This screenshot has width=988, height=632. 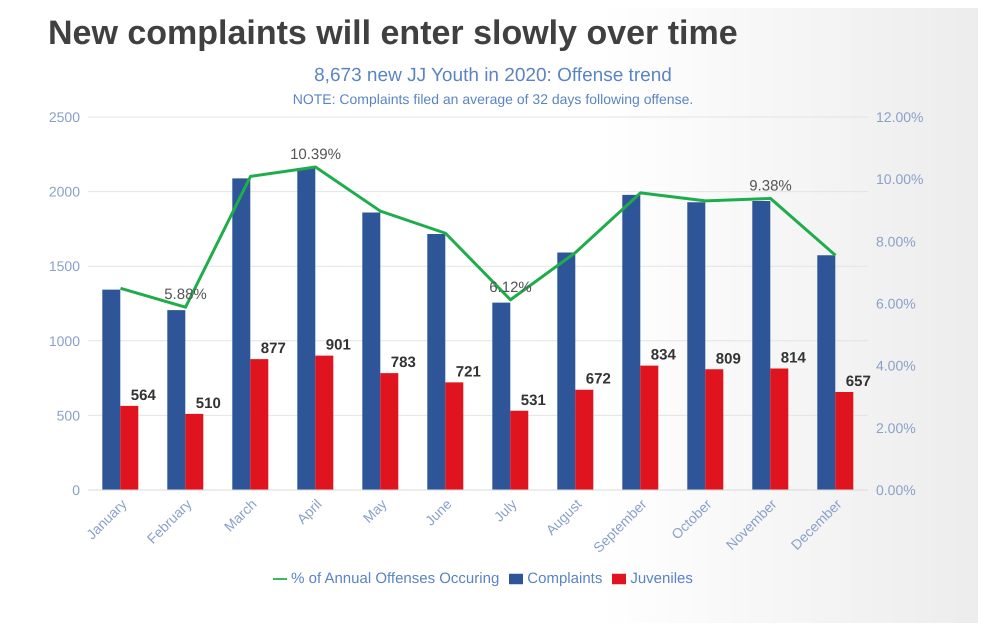 I want to click on y-tick-label: 500, so click(x=68, y=415).